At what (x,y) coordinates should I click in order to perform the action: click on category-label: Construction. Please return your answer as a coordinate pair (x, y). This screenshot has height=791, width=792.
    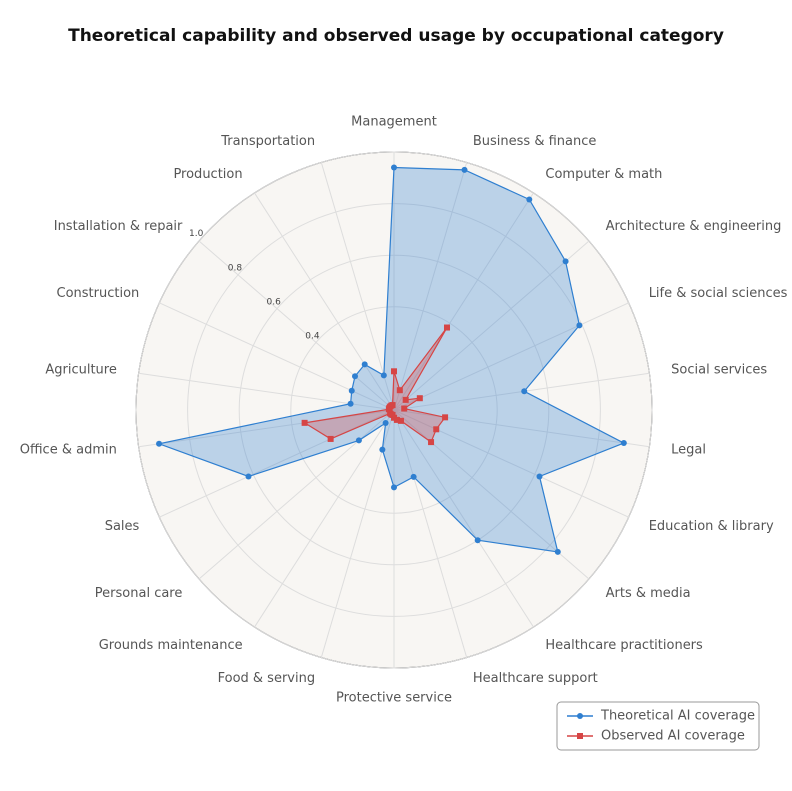
    Looking at the image, I should click on (98, 293).